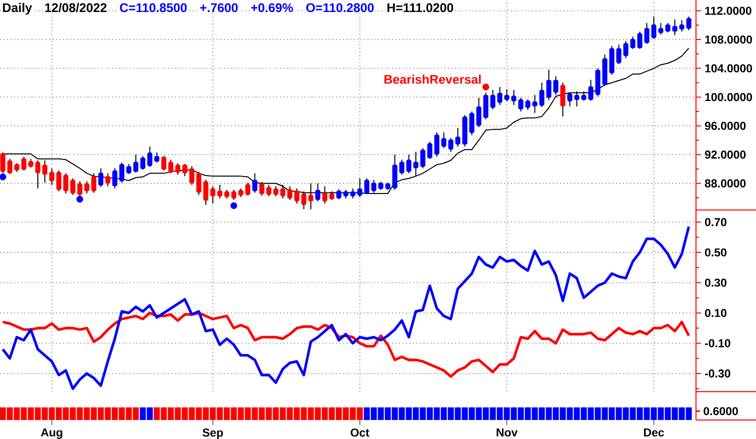 This screenshot has width=756, height=439. What do you see at coordinates (717, 343) in the screenshot?
I see `y-tick-label: -0.10` at bounding box center [717, 343].